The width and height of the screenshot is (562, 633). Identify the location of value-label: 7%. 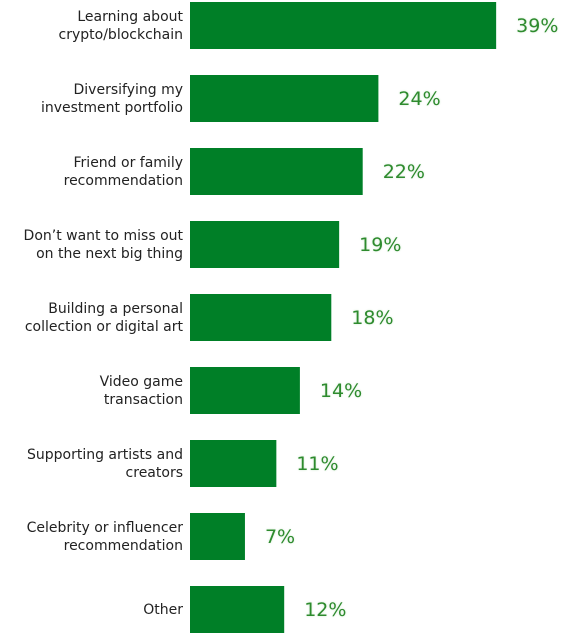
(280, 537).